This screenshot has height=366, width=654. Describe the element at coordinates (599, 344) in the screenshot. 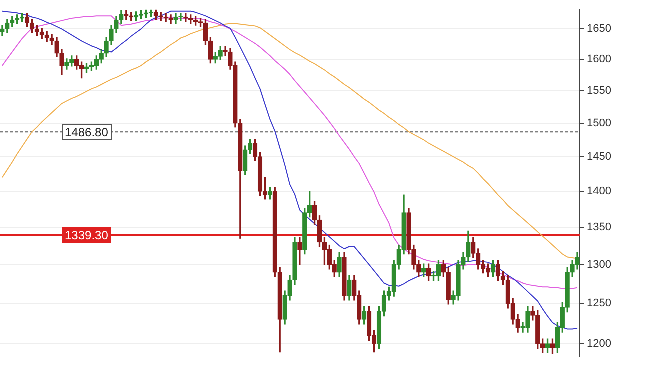

I see `y-tick-label: 1200` at that location.